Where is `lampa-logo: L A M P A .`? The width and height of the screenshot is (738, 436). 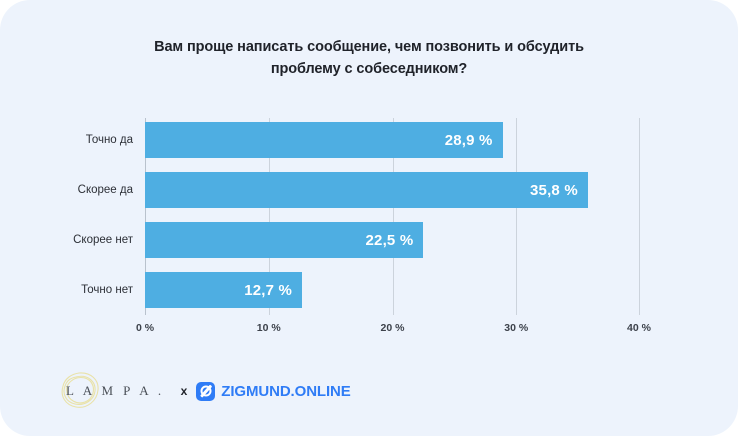
lampa-logo: L A M P A . is located at coordinates (114, 390).